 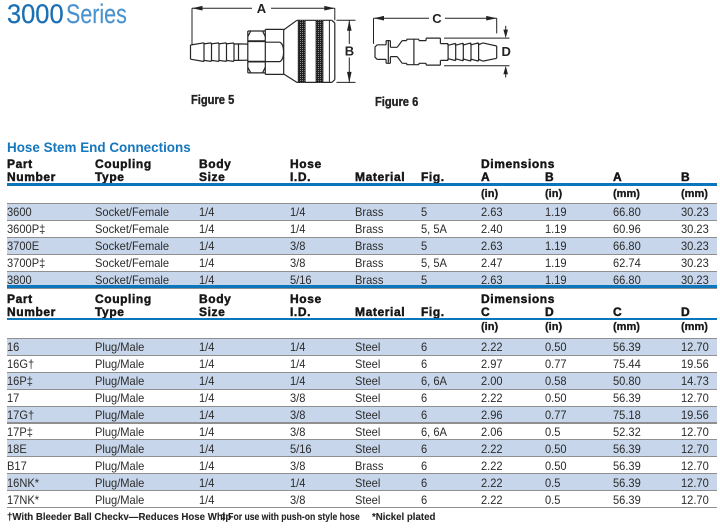 I want to click on svg-text: A, so click(x=262, y=8).